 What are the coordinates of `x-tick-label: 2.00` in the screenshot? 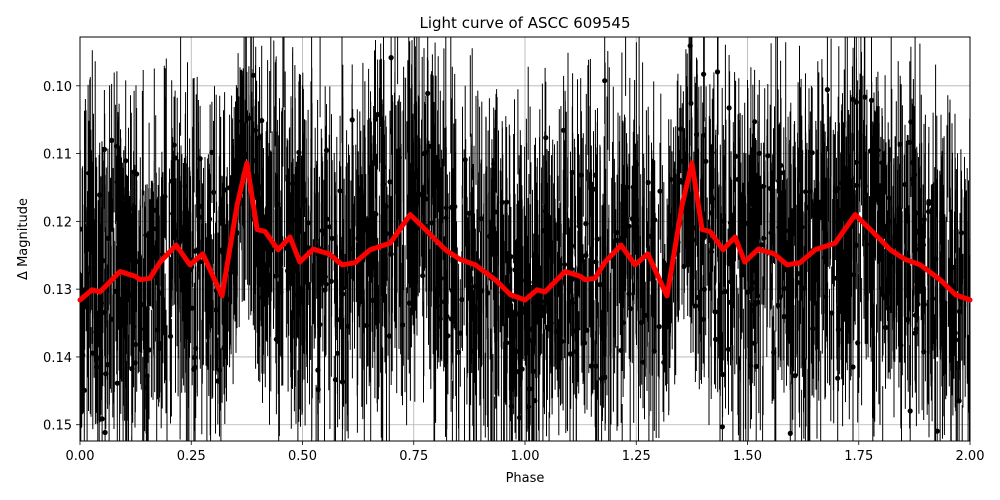 It's located at (970, 456).